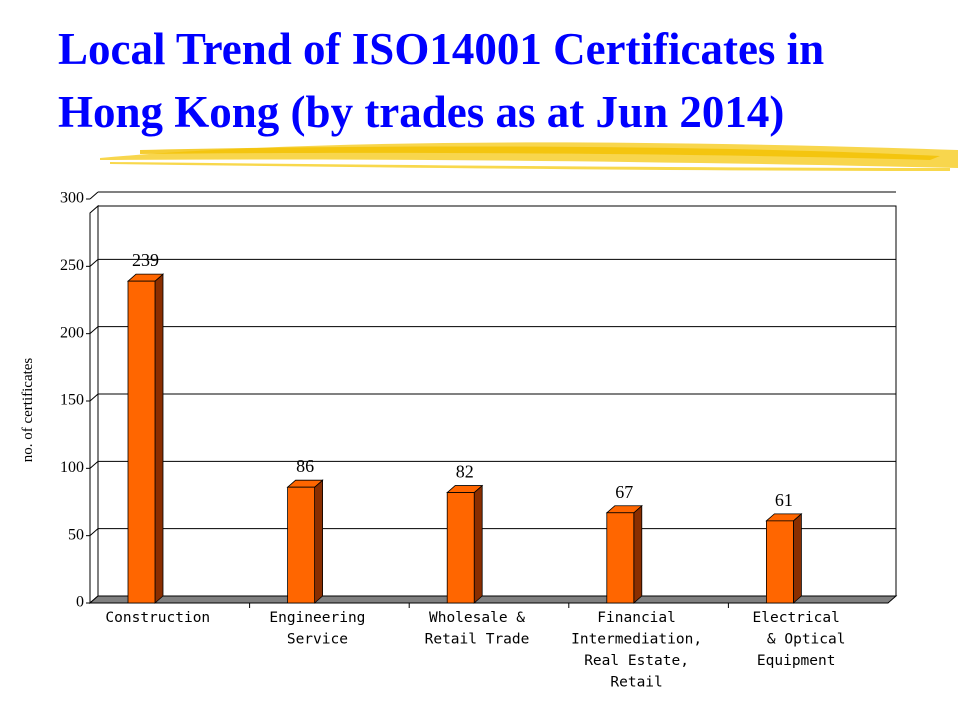 The image size is (960, 720). Describe the element at coordinates (72, 467) in the screenshot. I see `y-tick-label: 100` at that location.